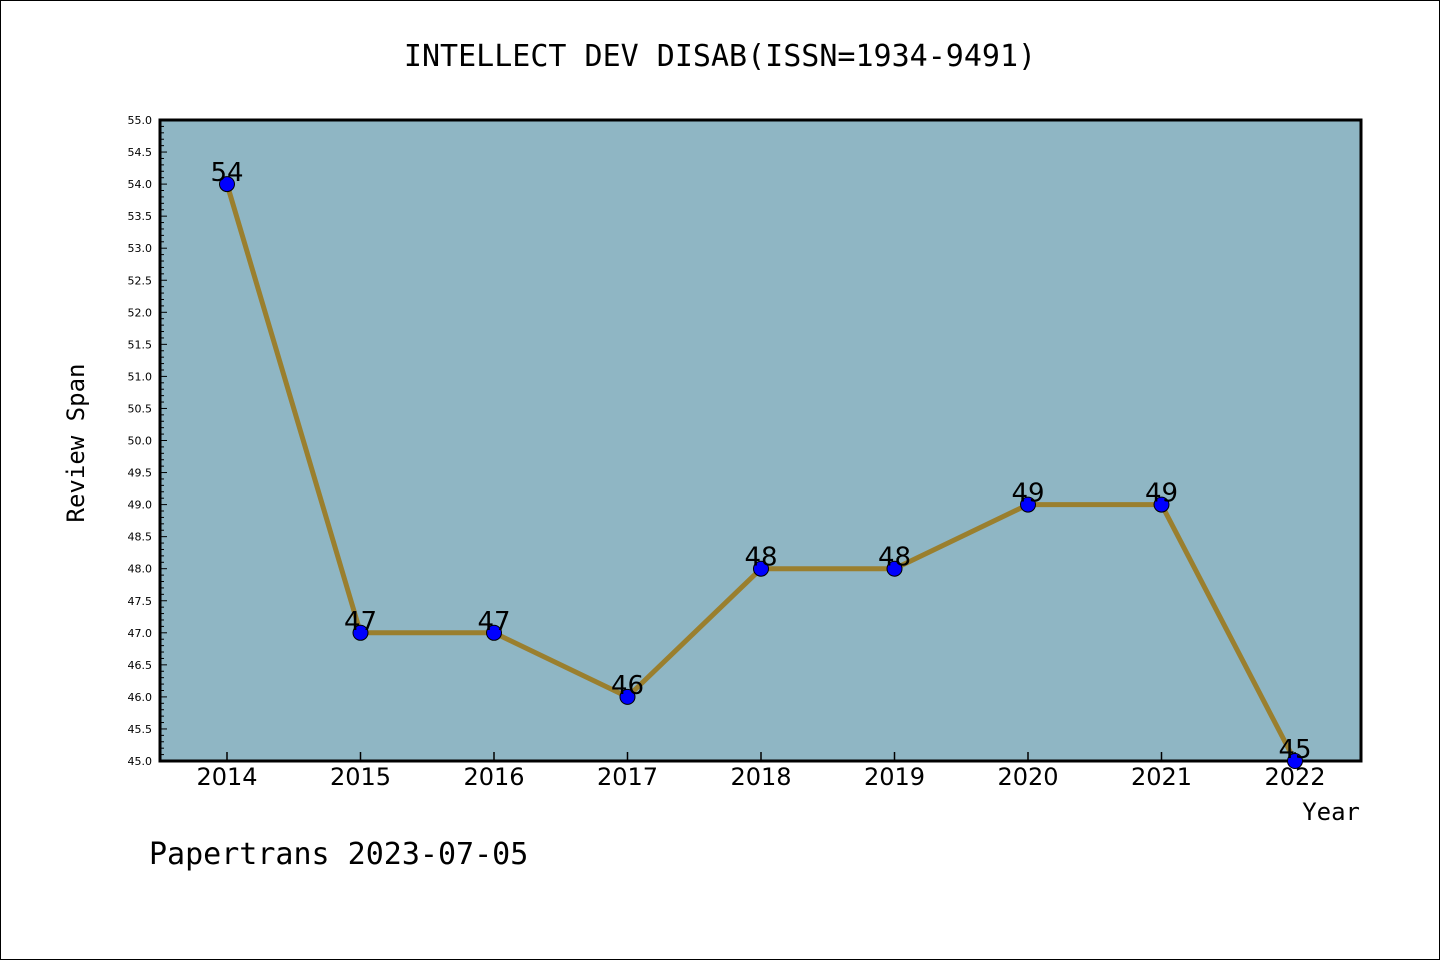  What do you see at coordinates (720, 56) in the screenshot?
I see `chart-title: INTELLECT DEV DISAB(ISSN=1934-9491)` at bounding box center [720, 56].